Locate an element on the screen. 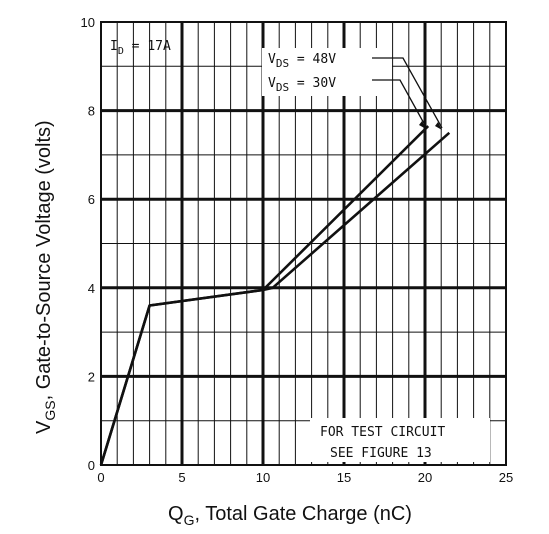 Image resolution: width=549 pixels, height=534 pixels. x-tick-label: 0 is located at coordinates (100, 477).